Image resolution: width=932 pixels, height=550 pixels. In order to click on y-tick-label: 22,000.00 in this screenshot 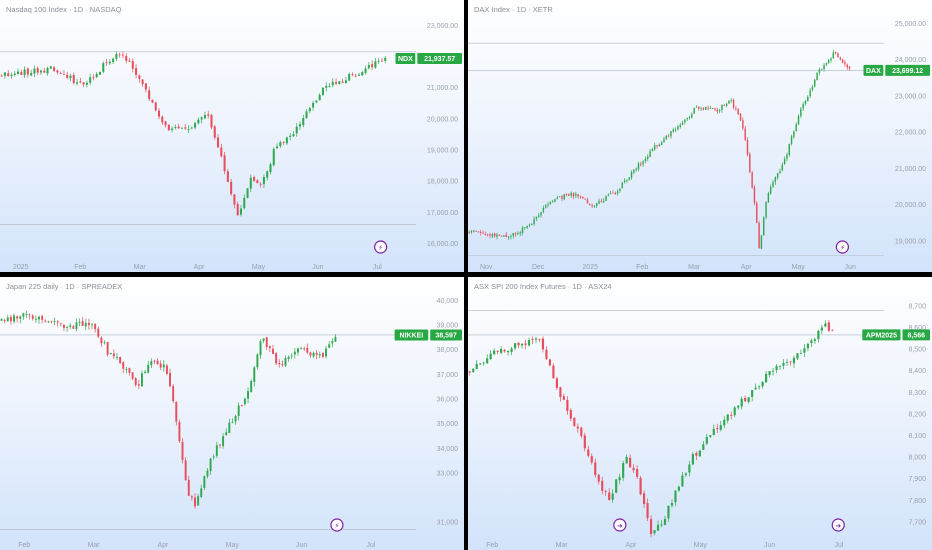, I will do `click(910, 133)`.